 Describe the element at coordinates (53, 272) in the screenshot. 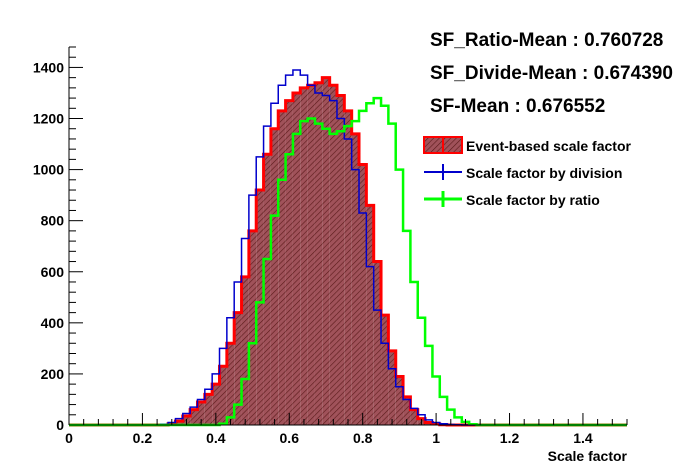

I see `y-tick-label: 600` at that location.